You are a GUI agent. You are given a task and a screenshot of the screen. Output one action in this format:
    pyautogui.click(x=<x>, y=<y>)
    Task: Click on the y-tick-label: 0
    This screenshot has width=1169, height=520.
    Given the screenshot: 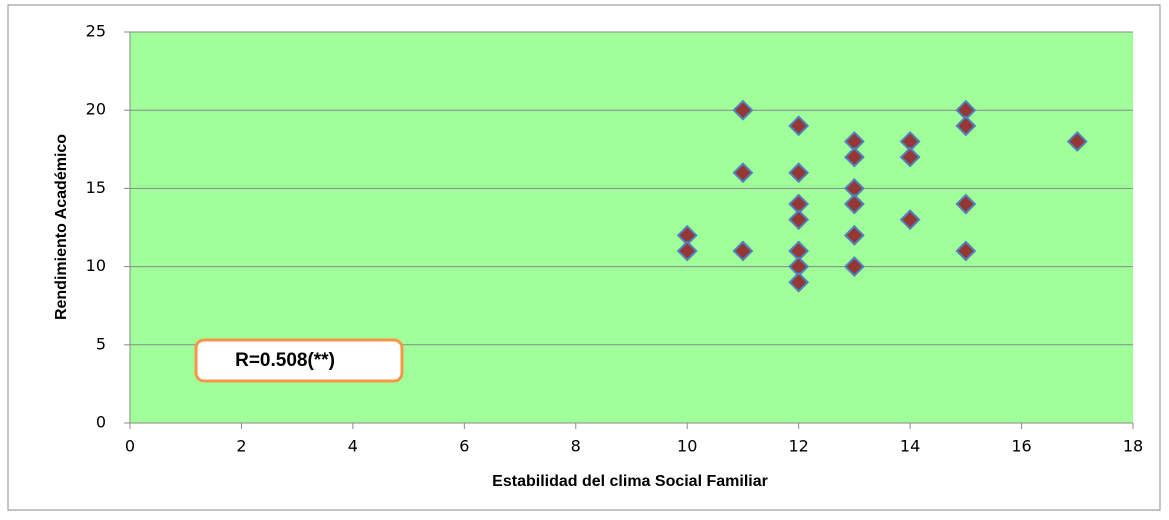 What is the action you would take?
    pyautogui.click(x=101, y=422)
    